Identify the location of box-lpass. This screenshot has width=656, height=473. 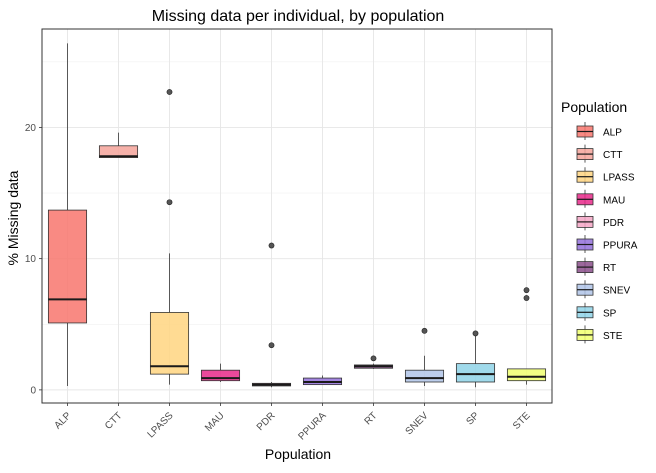
(169, 237).